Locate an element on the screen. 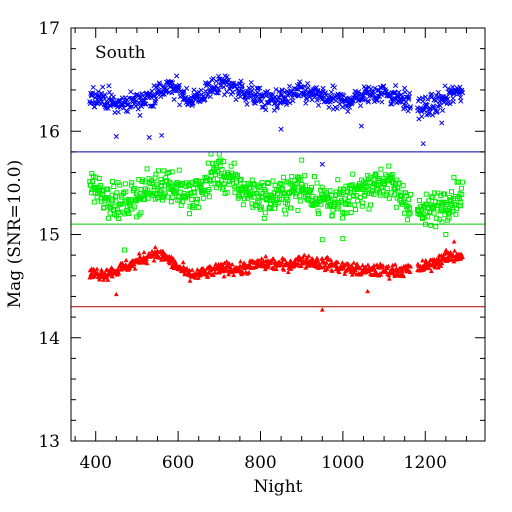 Image resolution: width=512 pixels, height=512 pixels. y-tick-label: 13 is located at coordinates (49, 442).